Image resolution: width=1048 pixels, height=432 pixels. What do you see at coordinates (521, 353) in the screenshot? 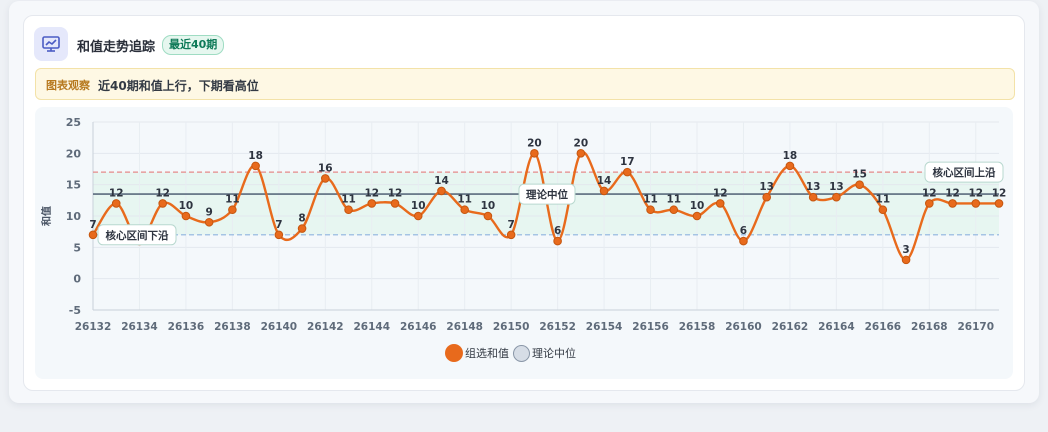
I see `legend-median-swatch` at bounding box center [521, 353].